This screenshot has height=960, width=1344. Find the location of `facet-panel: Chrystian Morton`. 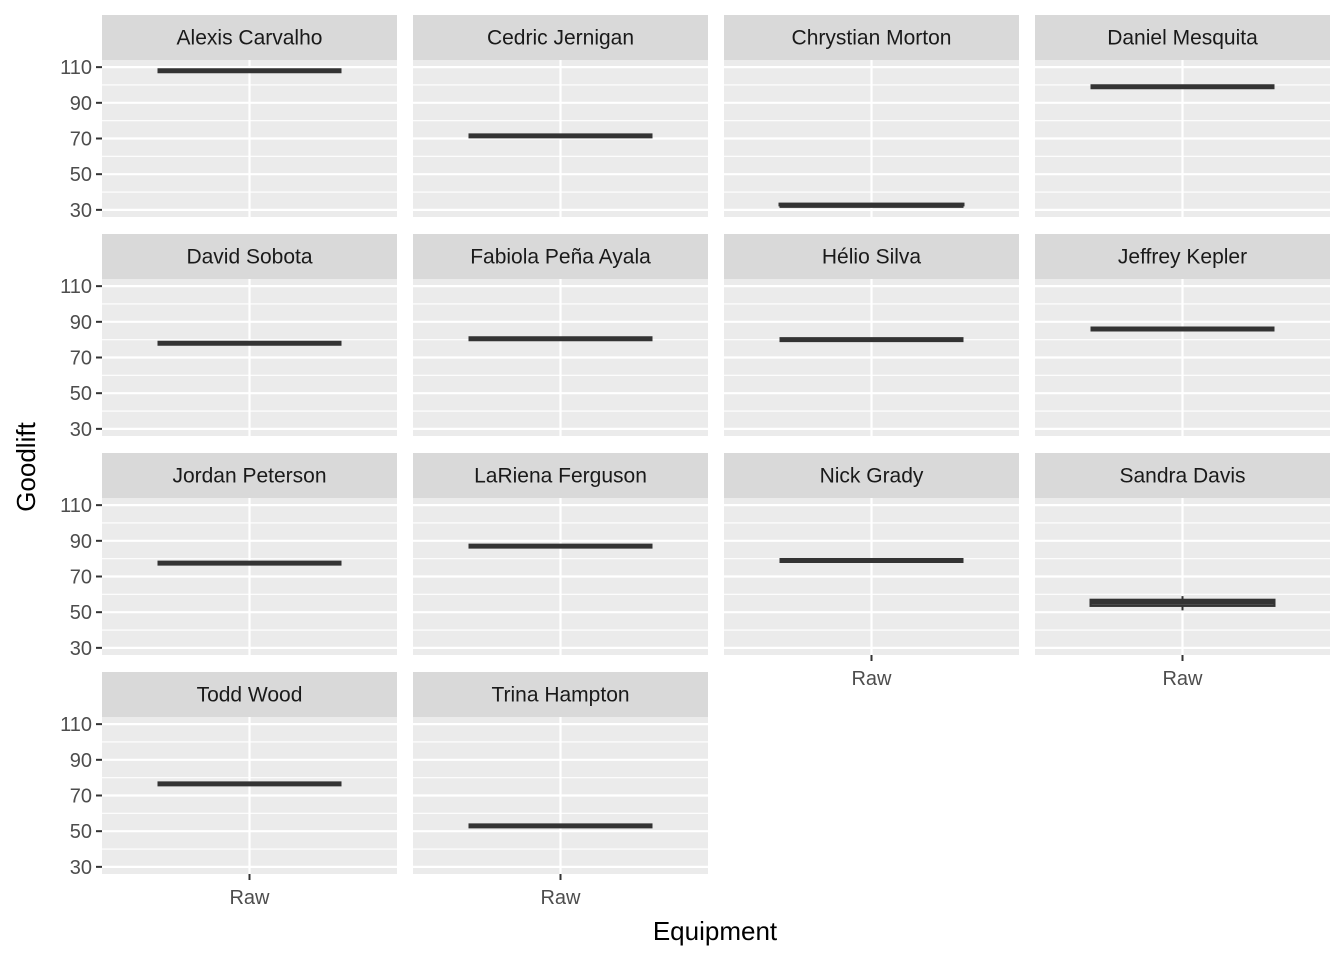

facet-panel: Chrystian Morton is located at coordinates (871, 116).